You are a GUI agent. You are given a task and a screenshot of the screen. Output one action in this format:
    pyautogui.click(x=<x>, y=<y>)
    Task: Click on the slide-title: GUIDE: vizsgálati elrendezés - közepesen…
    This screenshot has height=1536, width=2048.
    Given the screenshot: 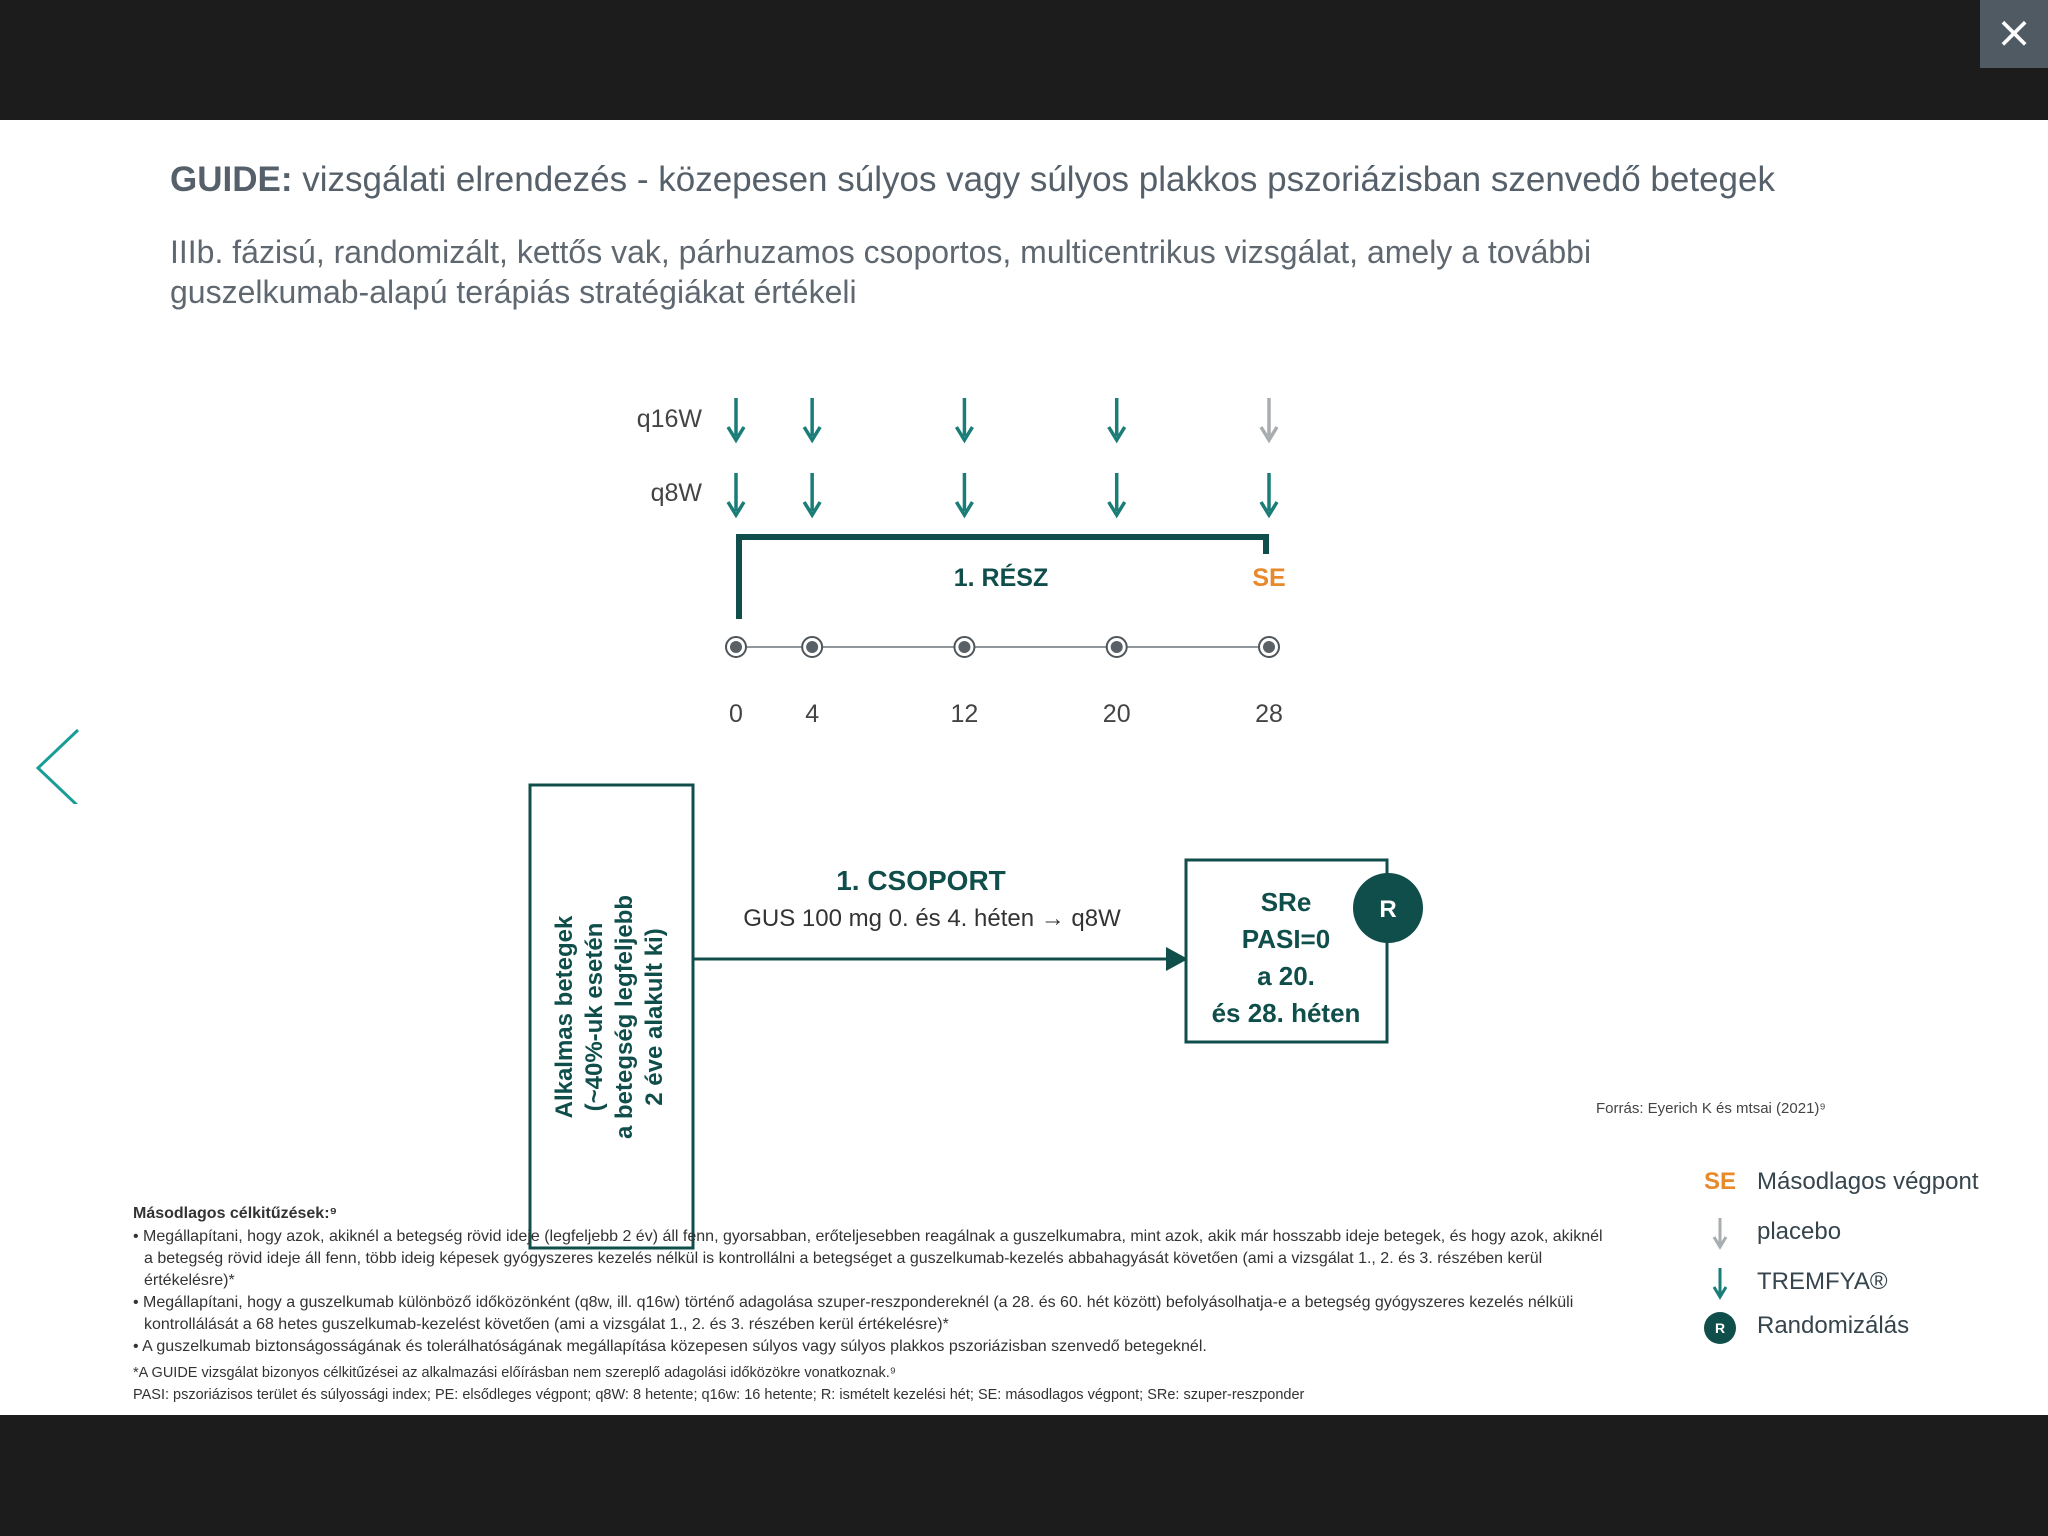 What is the action you would take?
    pyautogui.click(x=972, y=180)
    